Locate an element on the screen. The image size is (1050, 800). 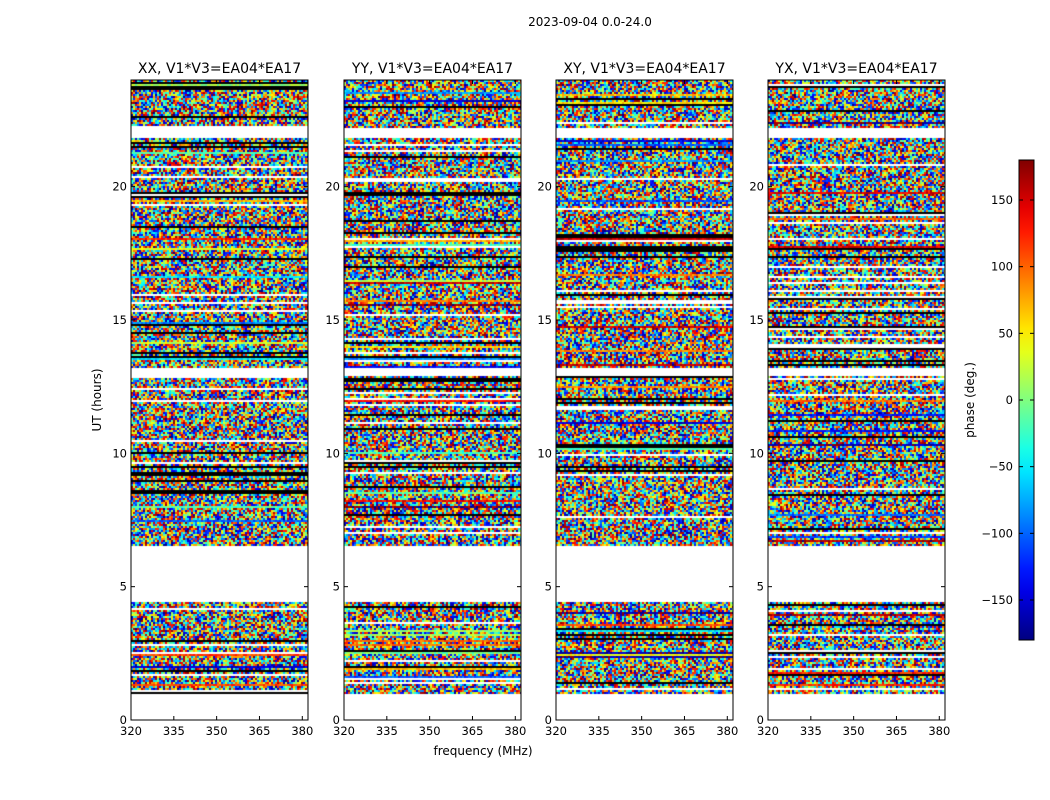
colorbar-tick-label: −50 is located at coordinates (1001, 467).